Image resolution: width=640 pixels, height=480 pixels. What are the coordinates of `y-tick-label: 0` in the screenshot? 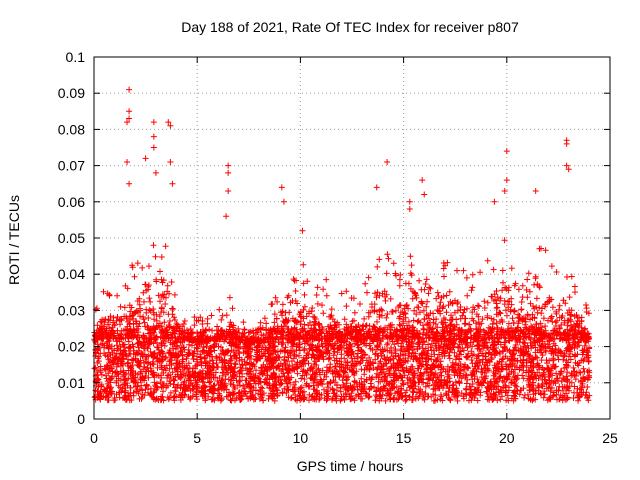 It's located at (81, 419).